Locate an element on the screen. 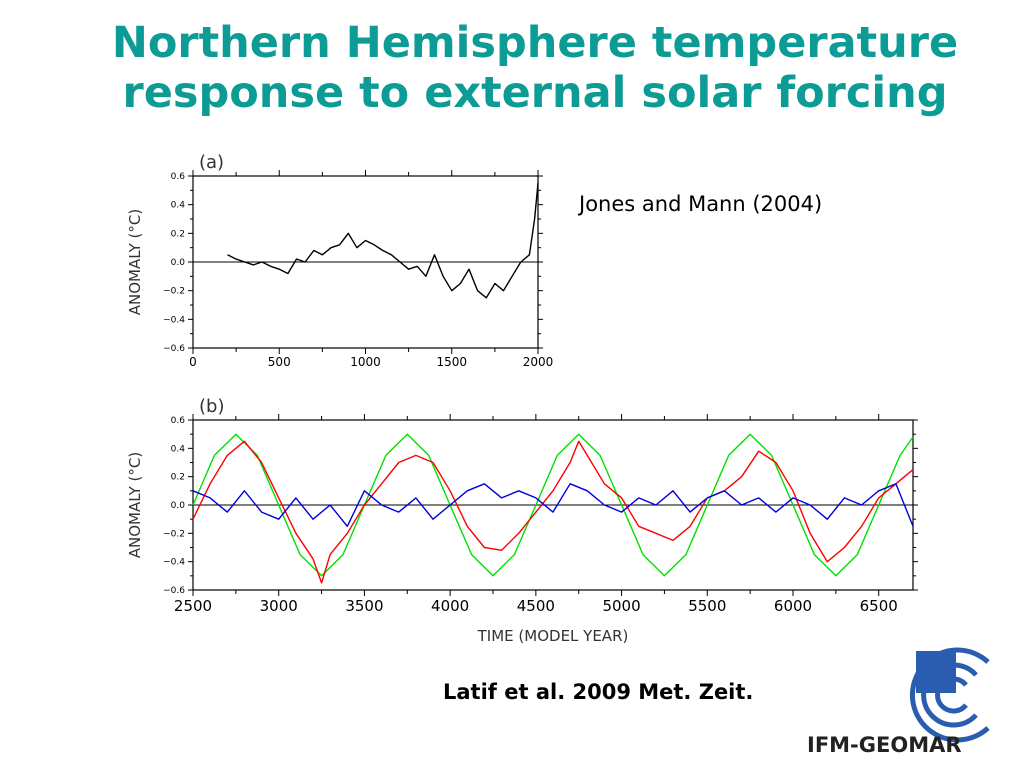  x-tick-label: 2500 is located at coordinates (193, 606).